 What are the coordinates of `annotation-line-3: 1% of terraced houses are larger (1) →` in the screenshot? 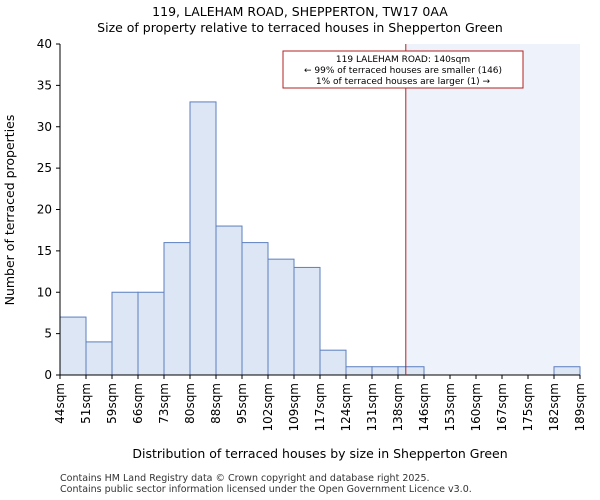 It's located at (403, 82).